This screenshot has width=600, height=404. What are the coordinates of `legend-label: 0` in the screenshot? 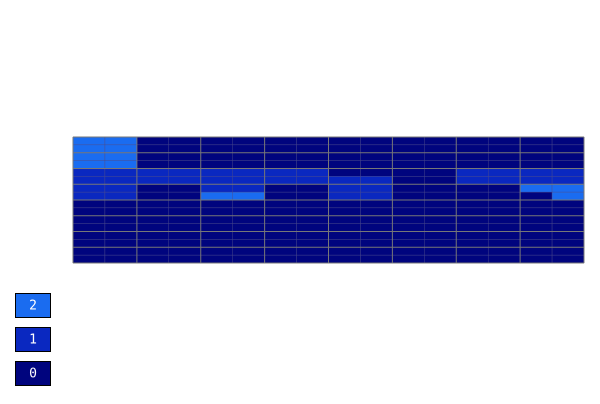 It's located at (33, 374).